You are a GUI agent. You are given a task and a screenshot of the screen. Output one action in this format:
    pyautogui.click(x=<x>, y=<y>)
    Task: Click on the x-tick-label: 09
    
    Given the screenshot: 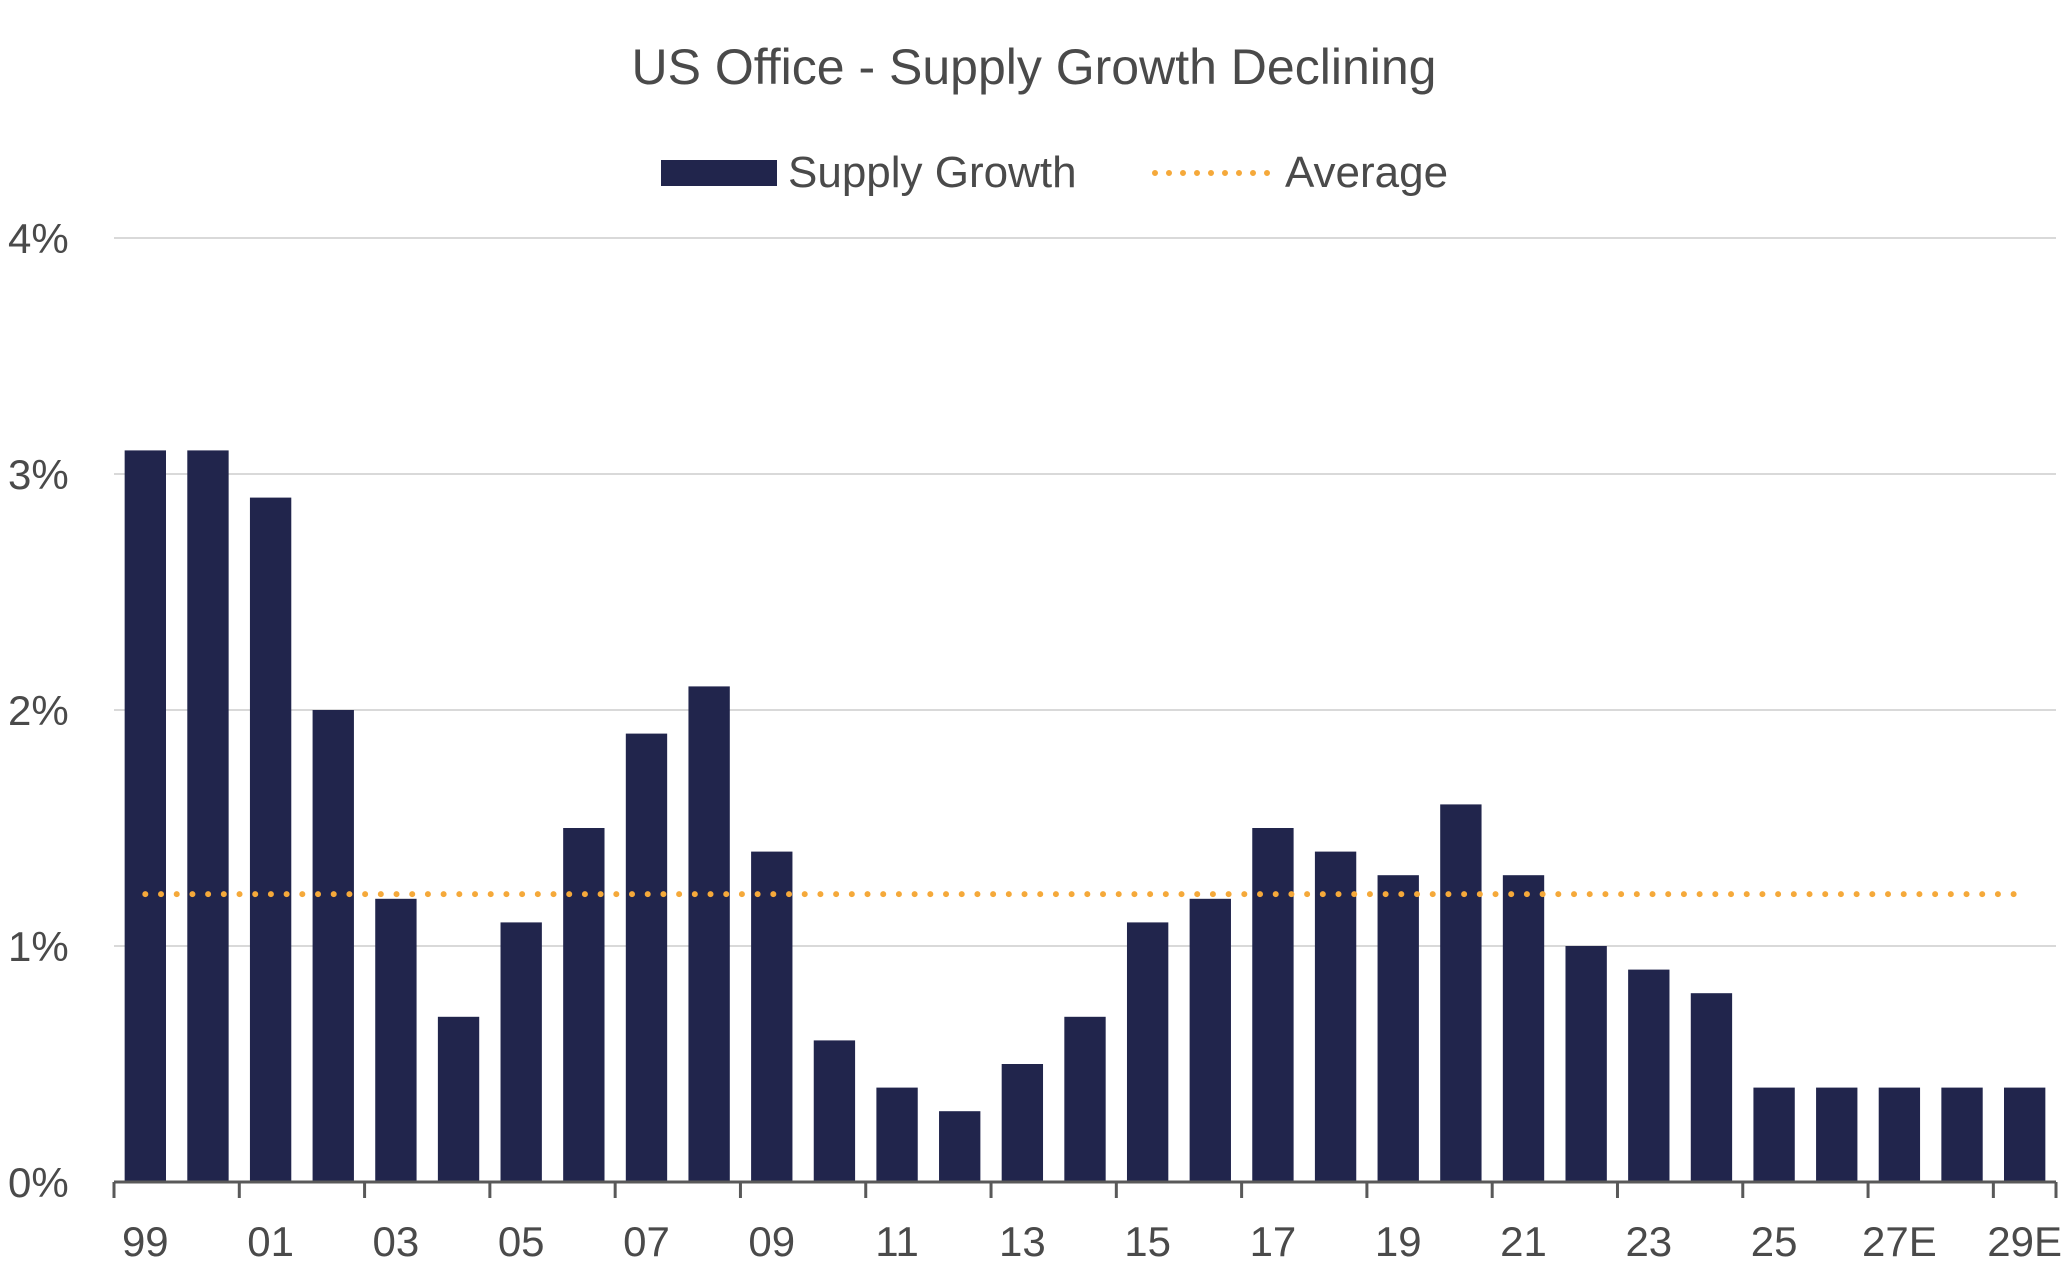 What is the action you would take?
    pyautogui.click(x=771, y=1241)
    